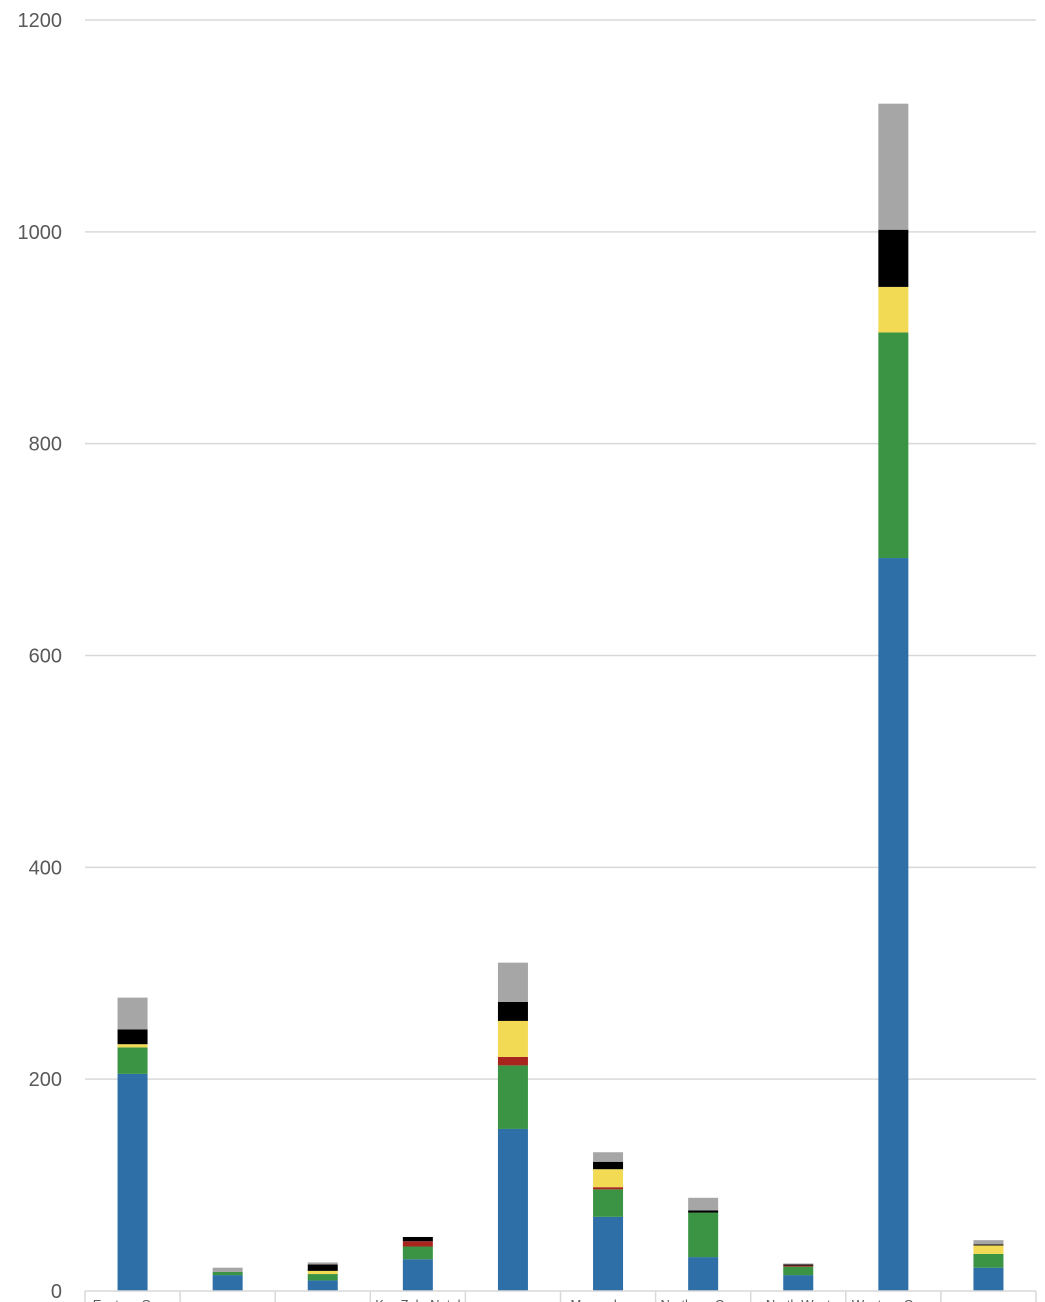  Describe the element at coordinates (45, 1080) in the screenshot. I see `y-tick-label-1: 200` at that location.